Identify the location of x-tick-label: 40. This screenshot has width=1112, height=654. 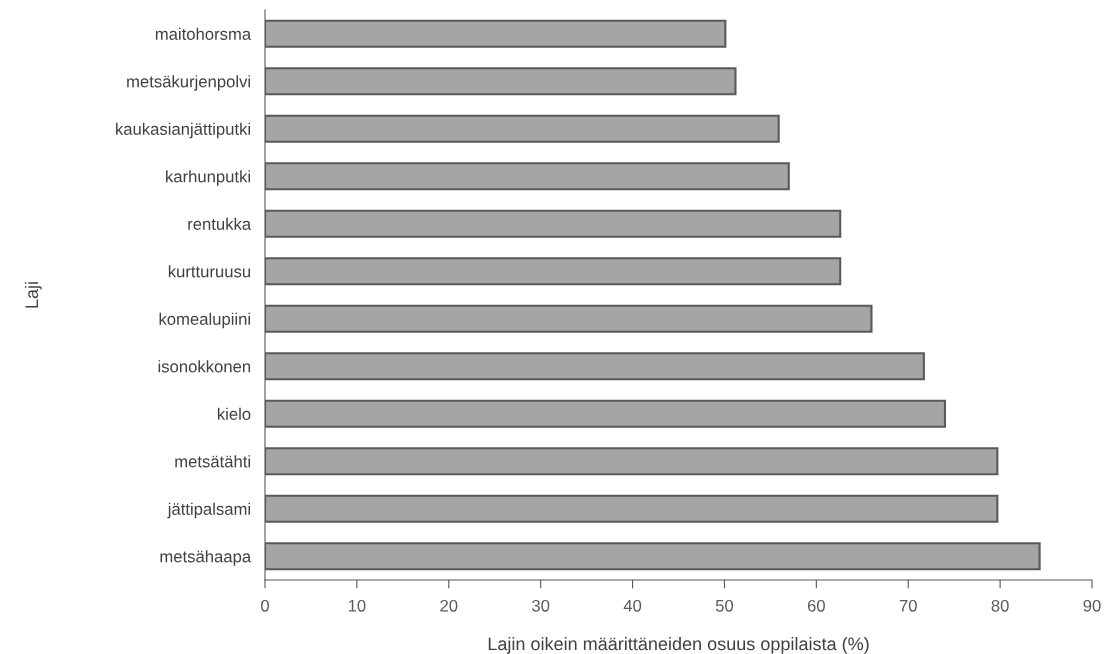
(632, 605).